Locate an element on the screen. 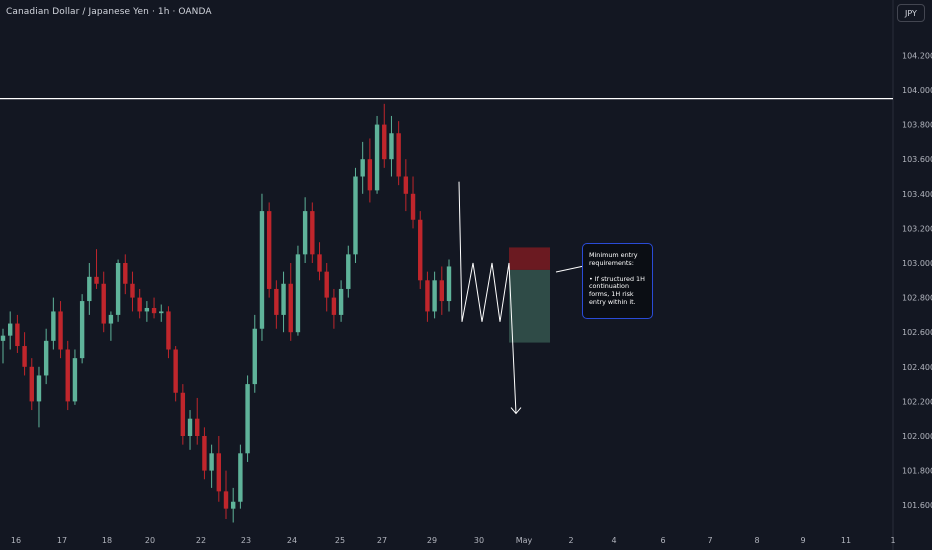 This screenshot has height=550, width=932. y-tick-label: 103.000 is located at coordinates (917, 263).